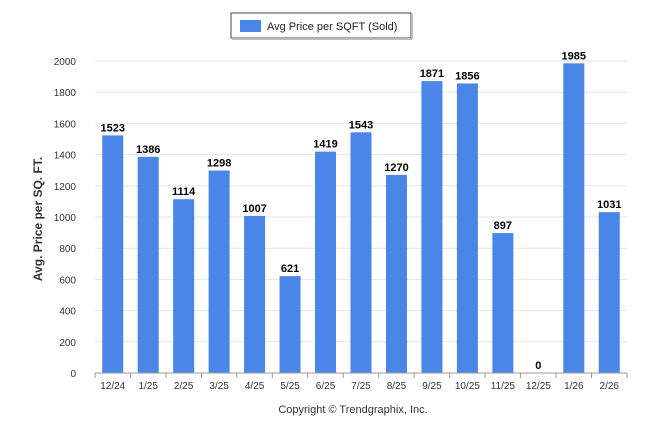 The width and height of the screenshot is (646, 439). Describe the element at coordinates (148, 150) in the screenshot. I see `data-label: 1386` at that location.